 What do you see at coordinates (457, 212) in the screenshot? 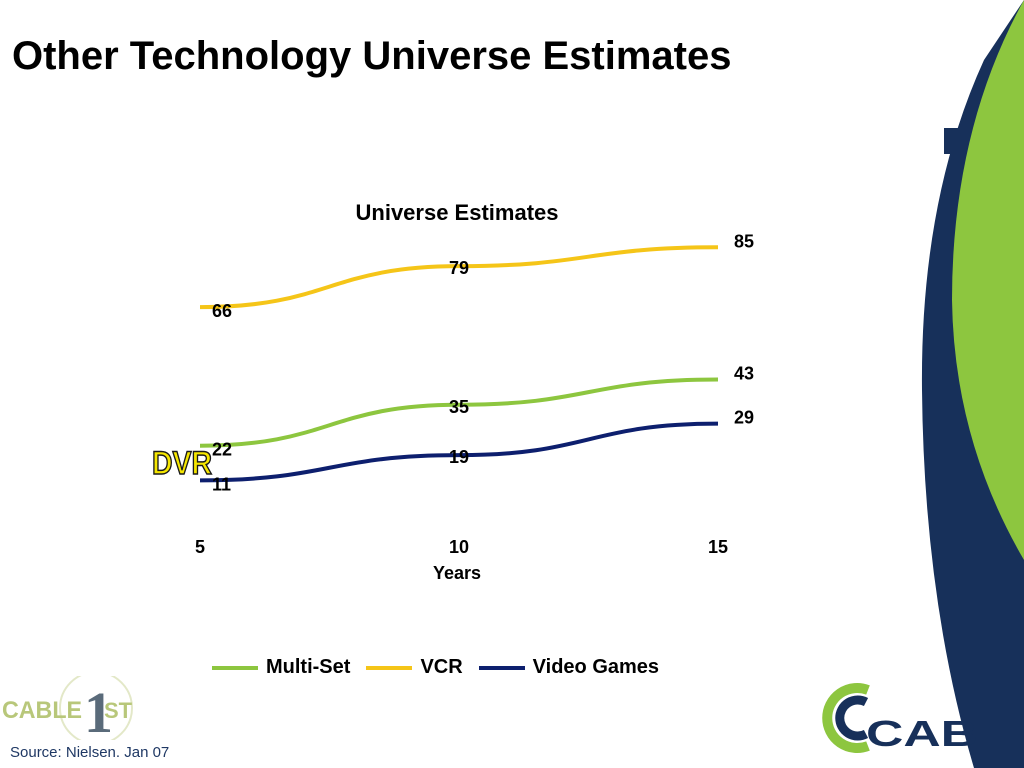
I see `chart-title: Universe Estimates` at bounding box center [457, 212].